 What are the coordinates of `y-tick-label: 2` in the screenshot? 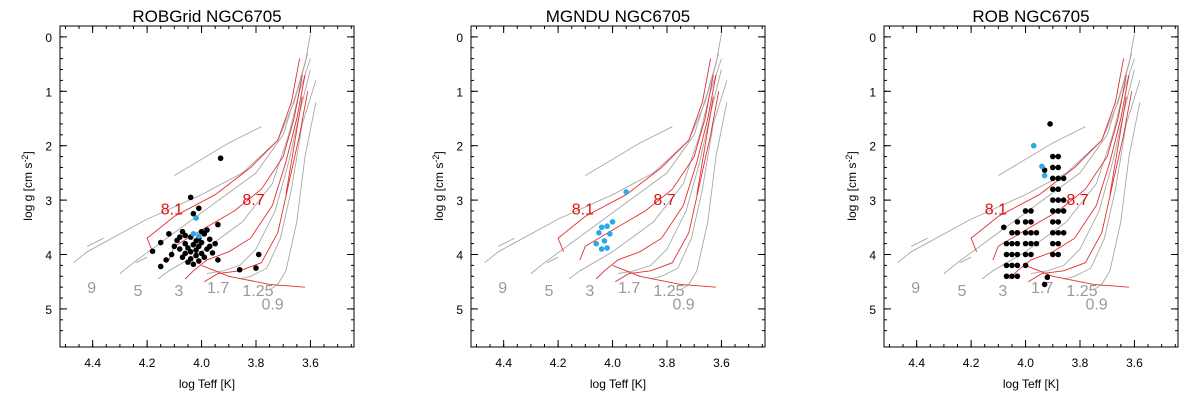 It's located at (459, 147).